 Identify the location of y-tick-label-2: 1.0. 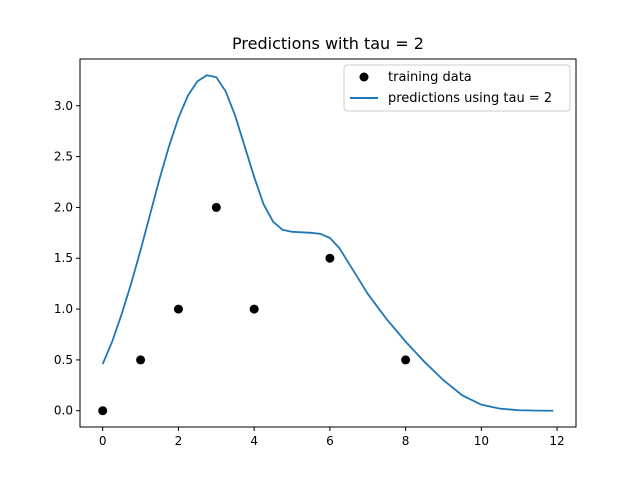
(63, 309).